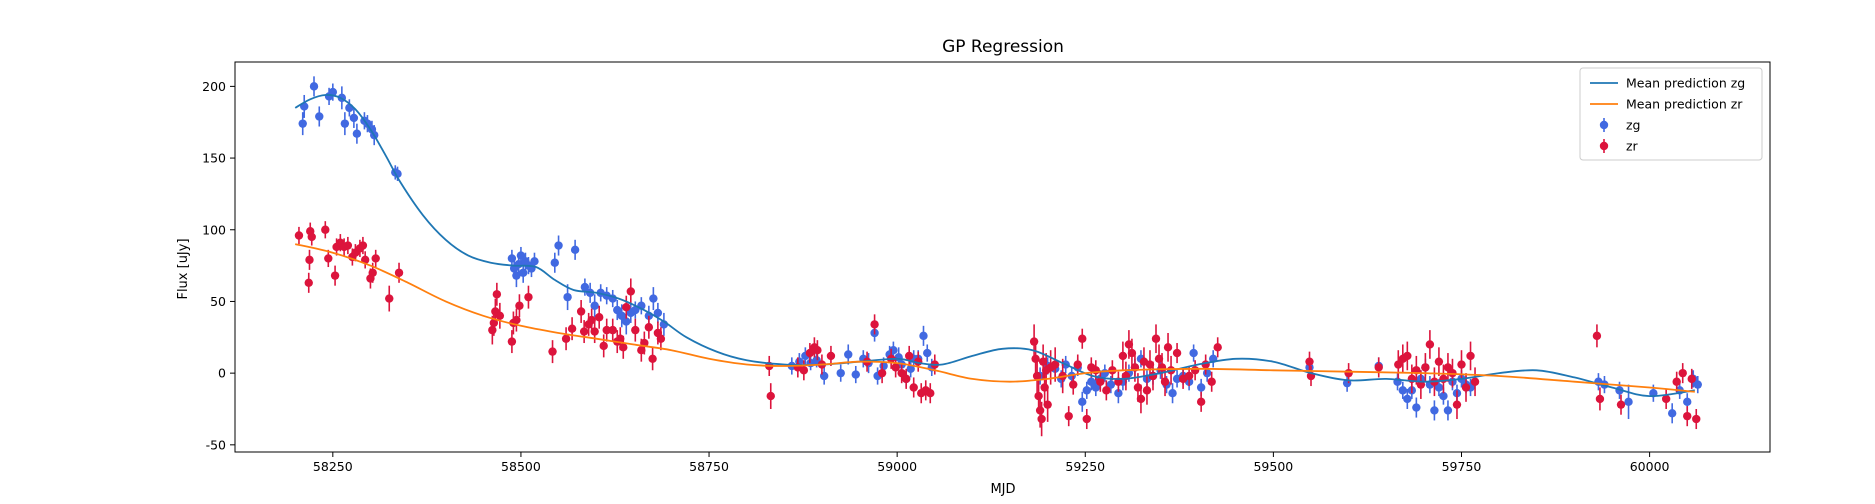  I want to click on y-tick-label: -50, so click(216, 444).